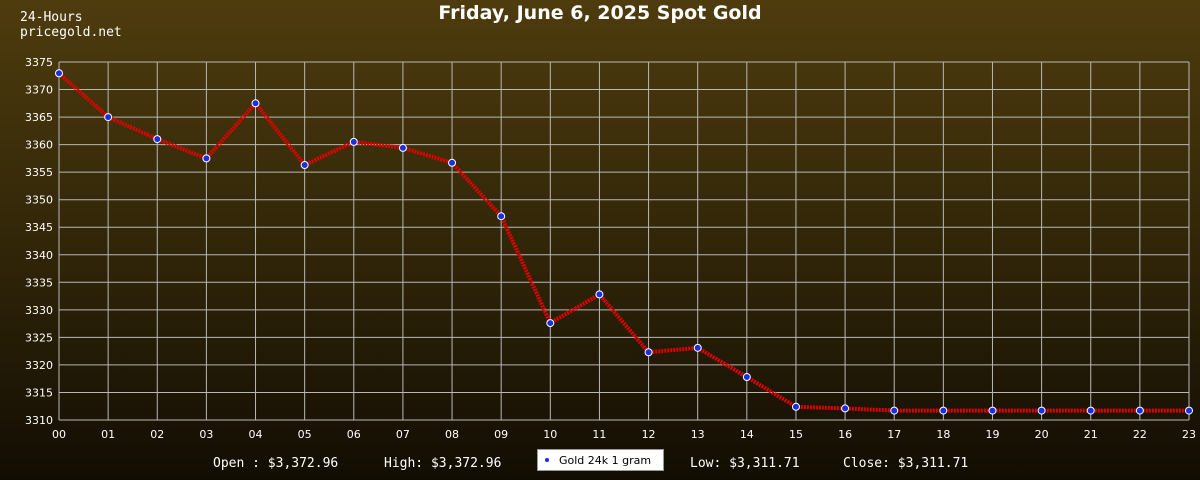 The image size is (1200, 480). Describe the element at coordinates (276, 463) in the screenshot. I see `open-price: Open : $3,372.96` at that location.